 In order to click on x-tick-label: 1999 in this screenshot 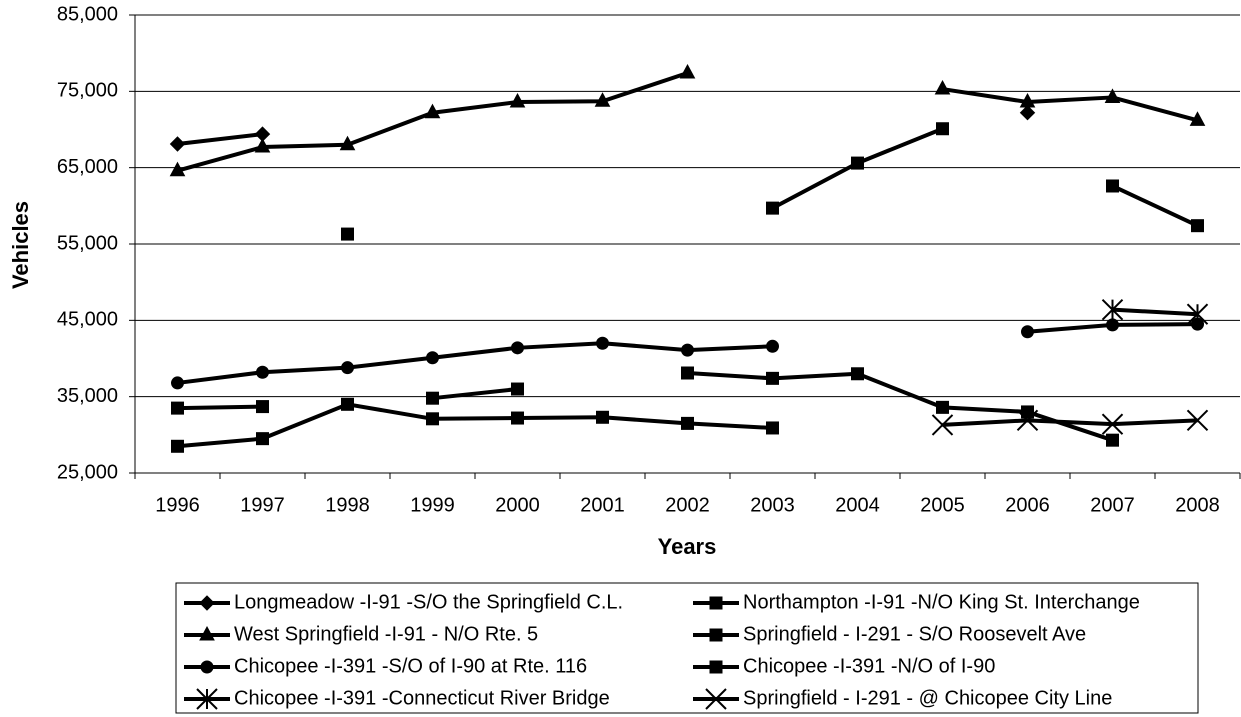, I will do `click(432, 505)`.